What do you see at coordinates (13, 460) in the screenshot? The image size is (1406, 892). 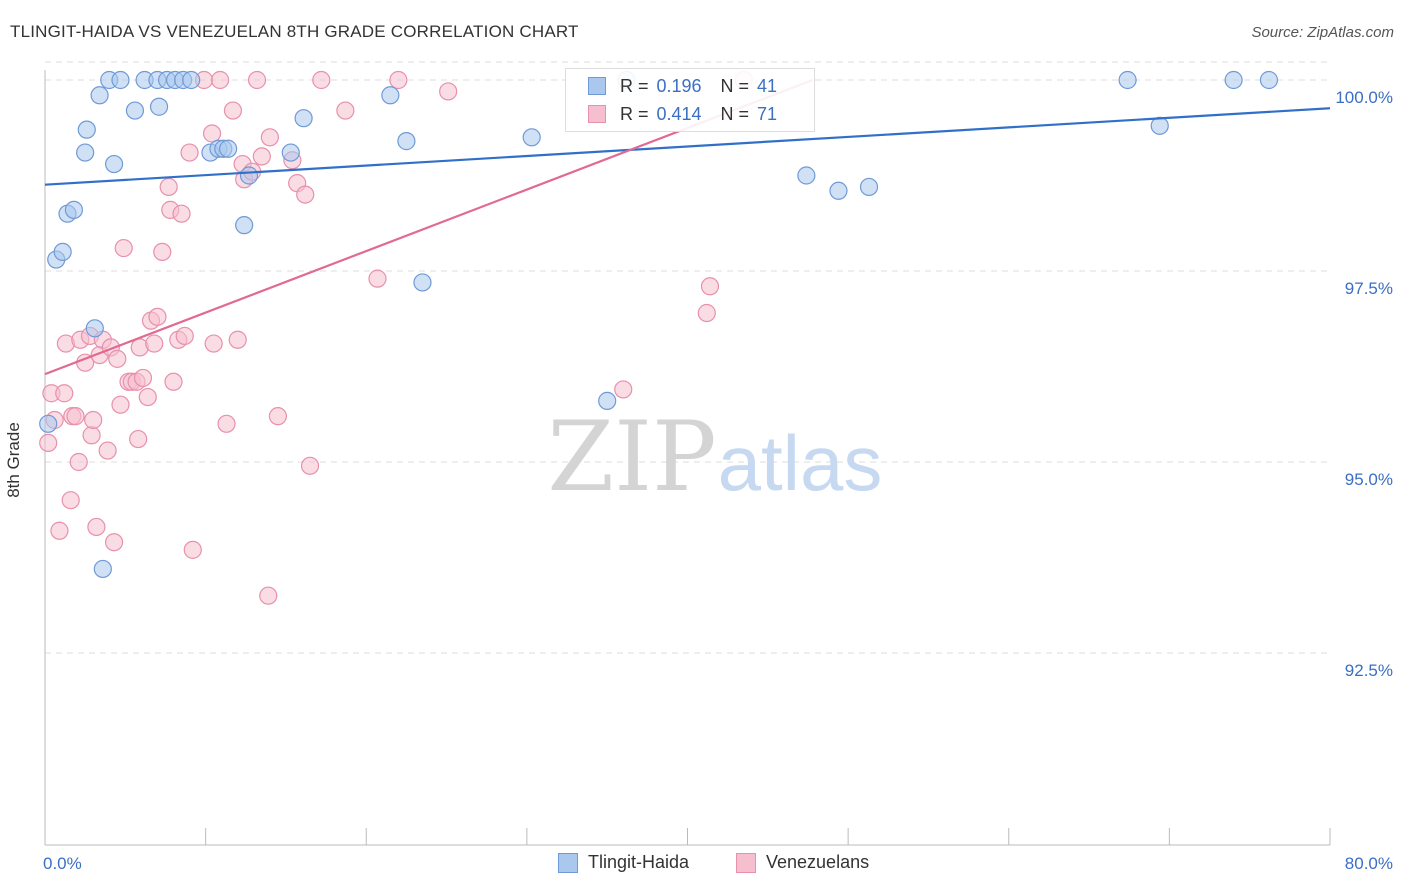 I see `y-axis-label: 8th Grade` at bounding box center [13, 460].